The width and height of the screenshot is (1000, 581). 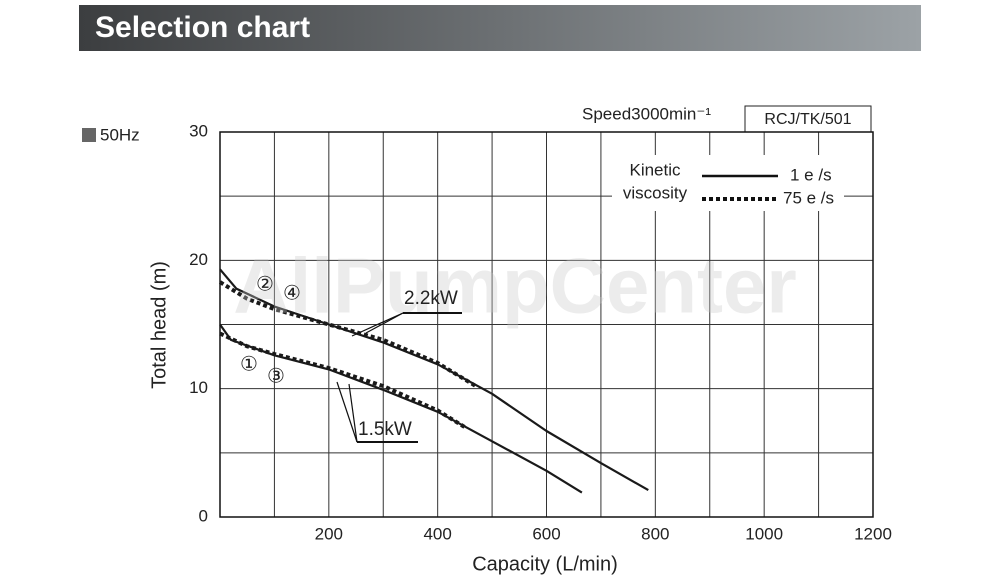 What do you see at coordinates (89, 135) in the screenshot?
I see `freq-swatch` at bounding box center [89, 135].